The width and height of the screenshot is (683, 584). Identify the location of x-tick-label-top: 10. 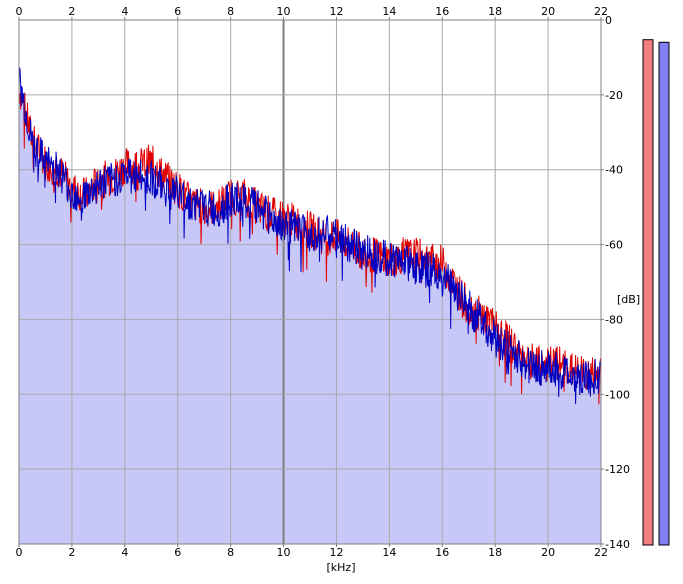
(284, 11).